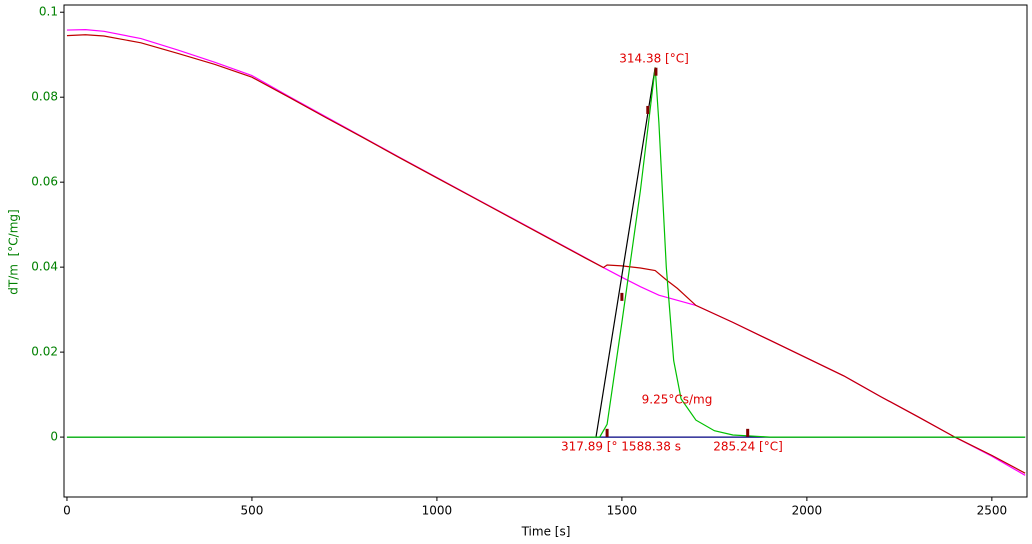 The width and height of the screenshot is (1032, 544). I want to click on annotation: 317.89 [° 1588.38 s, so click(621, 447).